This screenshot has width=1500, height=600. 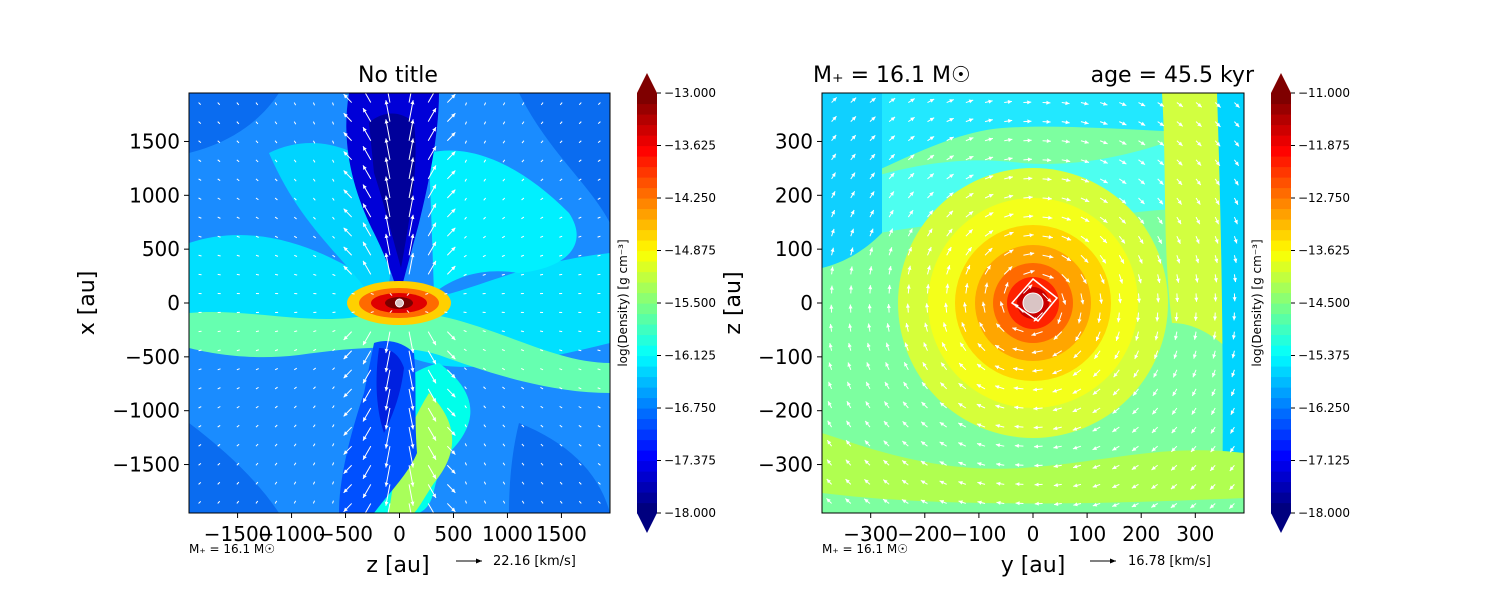 What do you see at coordinates (690, 93) in the screenshot?
I see `colorbar-tick-label: −13.000` at bounding box center [690, 93].